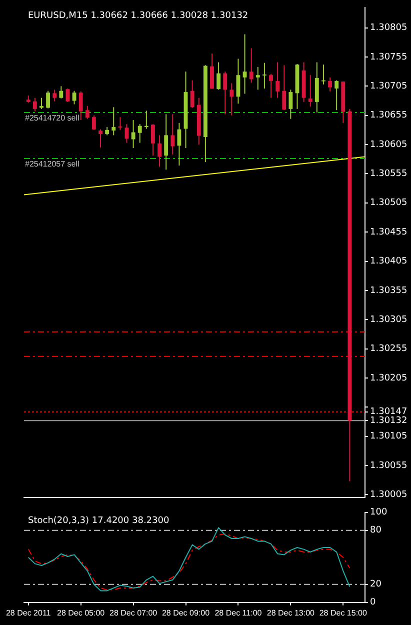 The height and width of the screenshot is (625, 411). I want to click on y-tick-label: 1.30255, so click(389, 349).